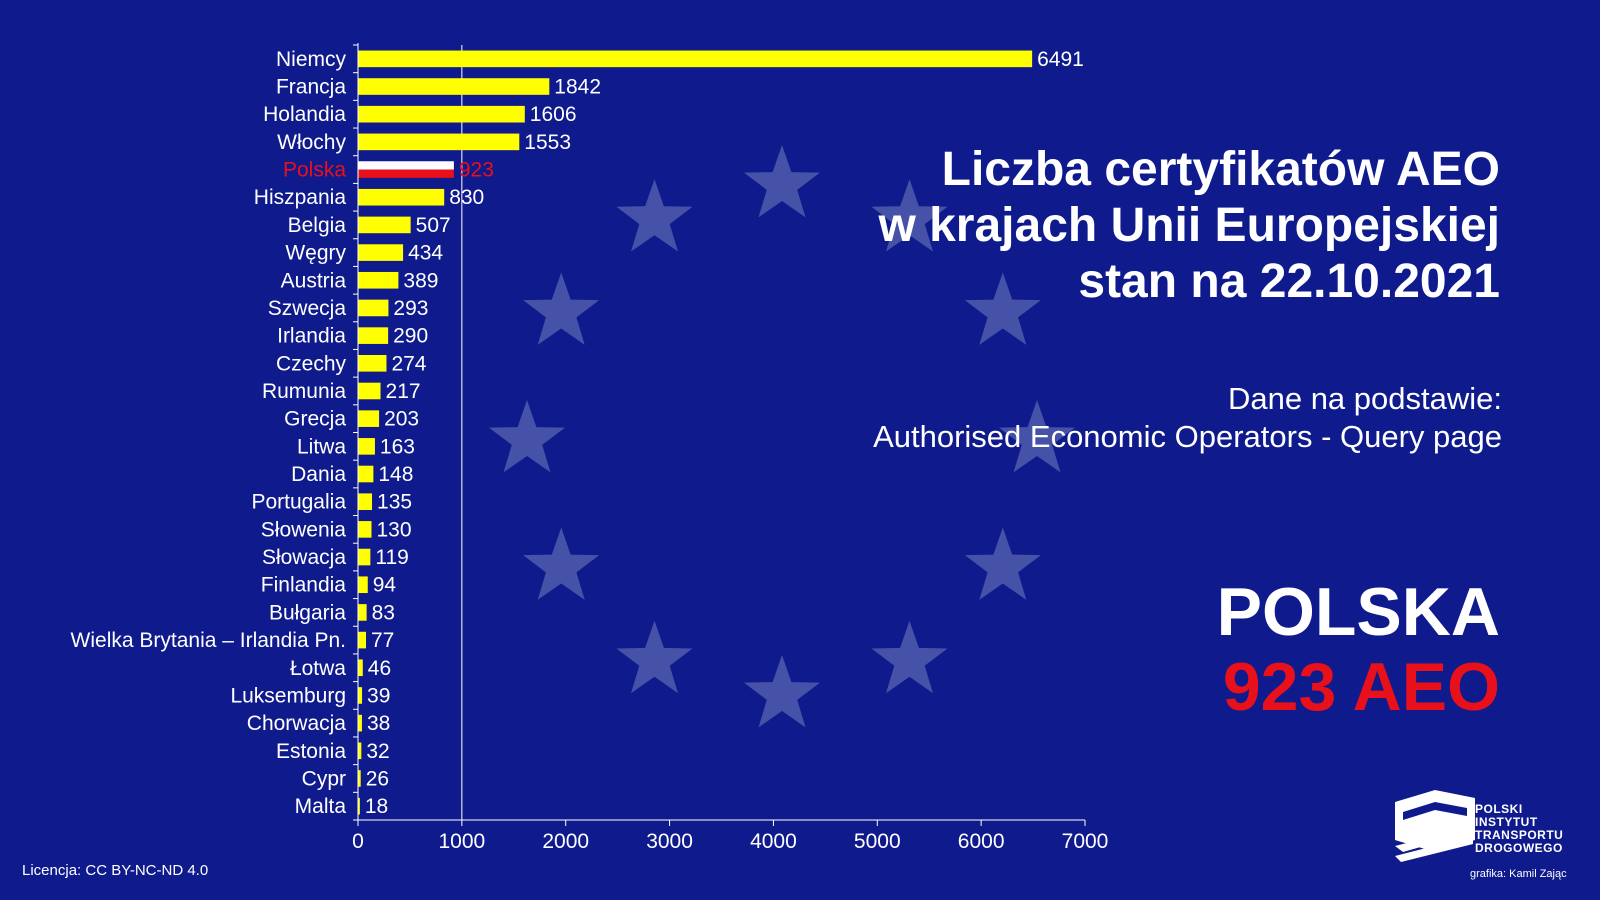 The height and width of the screenshot is (900, 1600). What do you see at coordinates (406, 165) in the screenshot?
I see `bar-polska-white` at bounding box center [406, 165].